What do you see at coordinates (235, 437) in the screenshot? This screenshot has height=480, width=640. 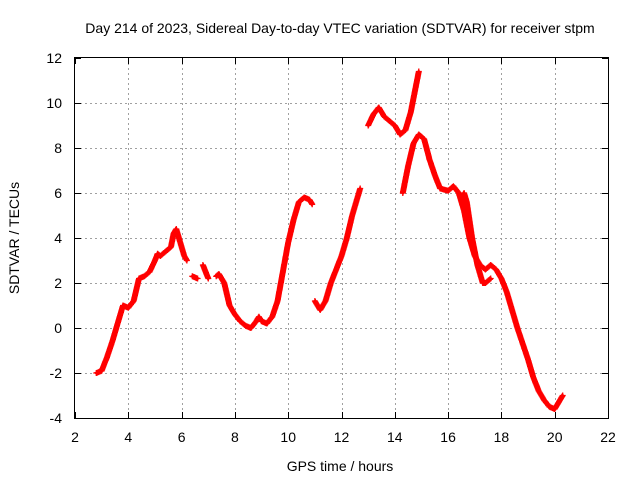 I see `x-tick-label: 8` at bounding box center [235, 437].